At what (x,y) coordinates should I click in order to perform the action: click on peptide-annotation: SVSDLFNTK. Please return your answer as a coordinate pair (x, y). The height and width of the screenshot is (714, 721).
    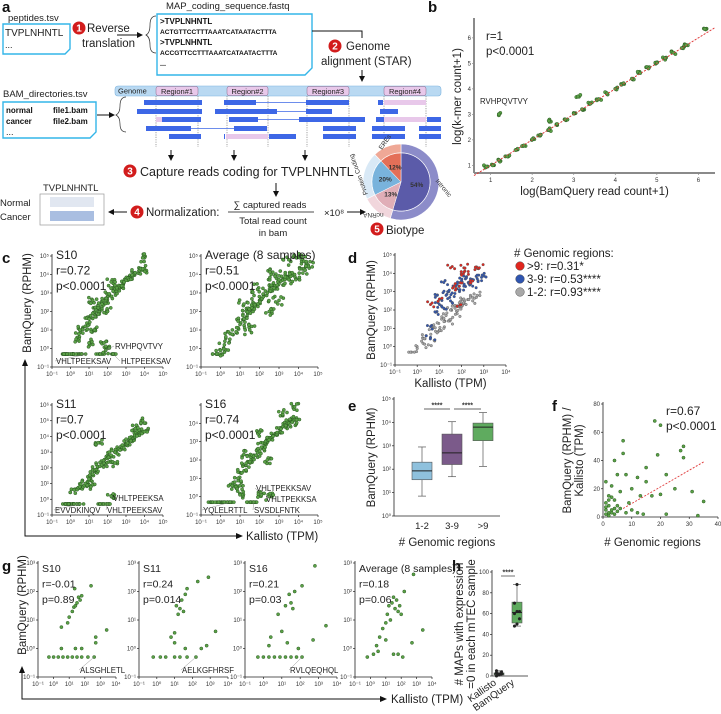
    Looking at the image, I should click on (277, 510).